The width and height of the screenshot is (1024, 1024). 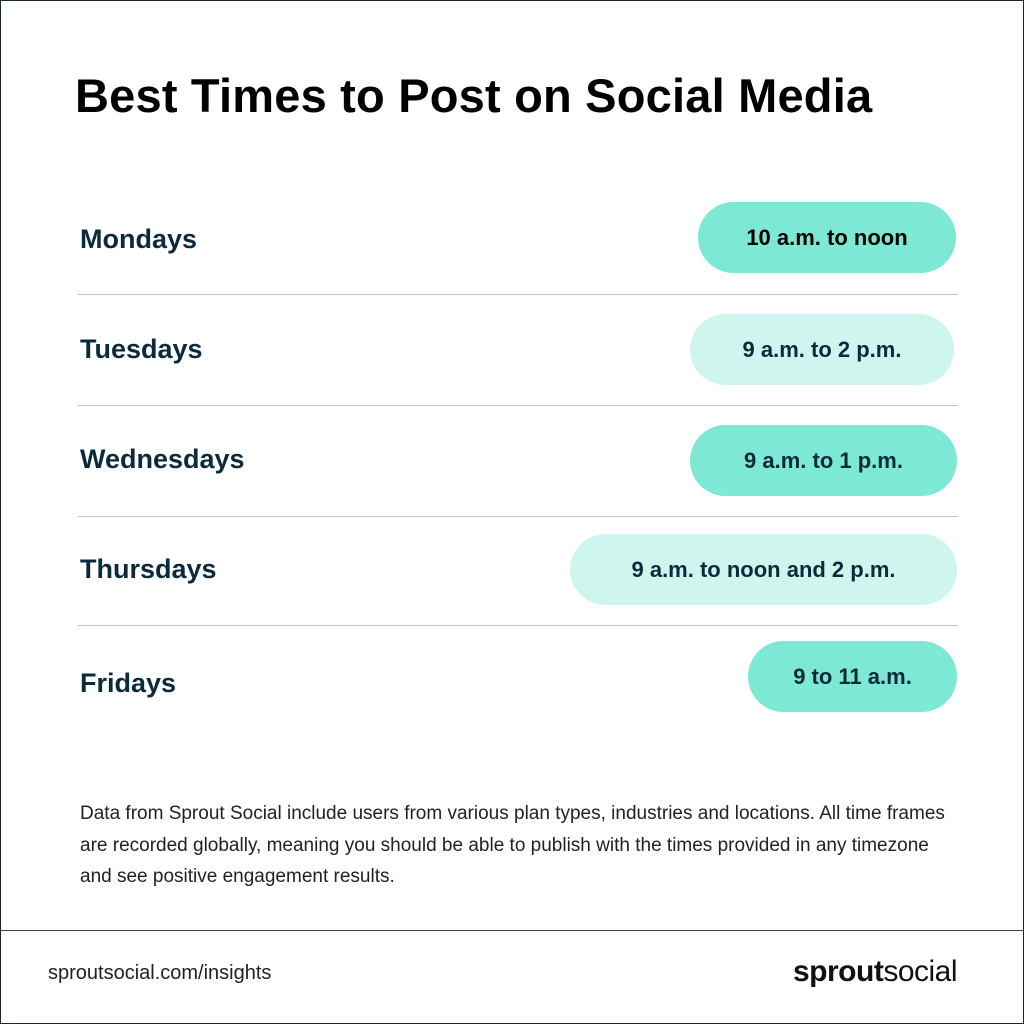 What do you see at coordinates (827, 237) in the screenshot?
I see `time-pill-monday: 10 a.m. to noon` at bounding box center [827, 237].